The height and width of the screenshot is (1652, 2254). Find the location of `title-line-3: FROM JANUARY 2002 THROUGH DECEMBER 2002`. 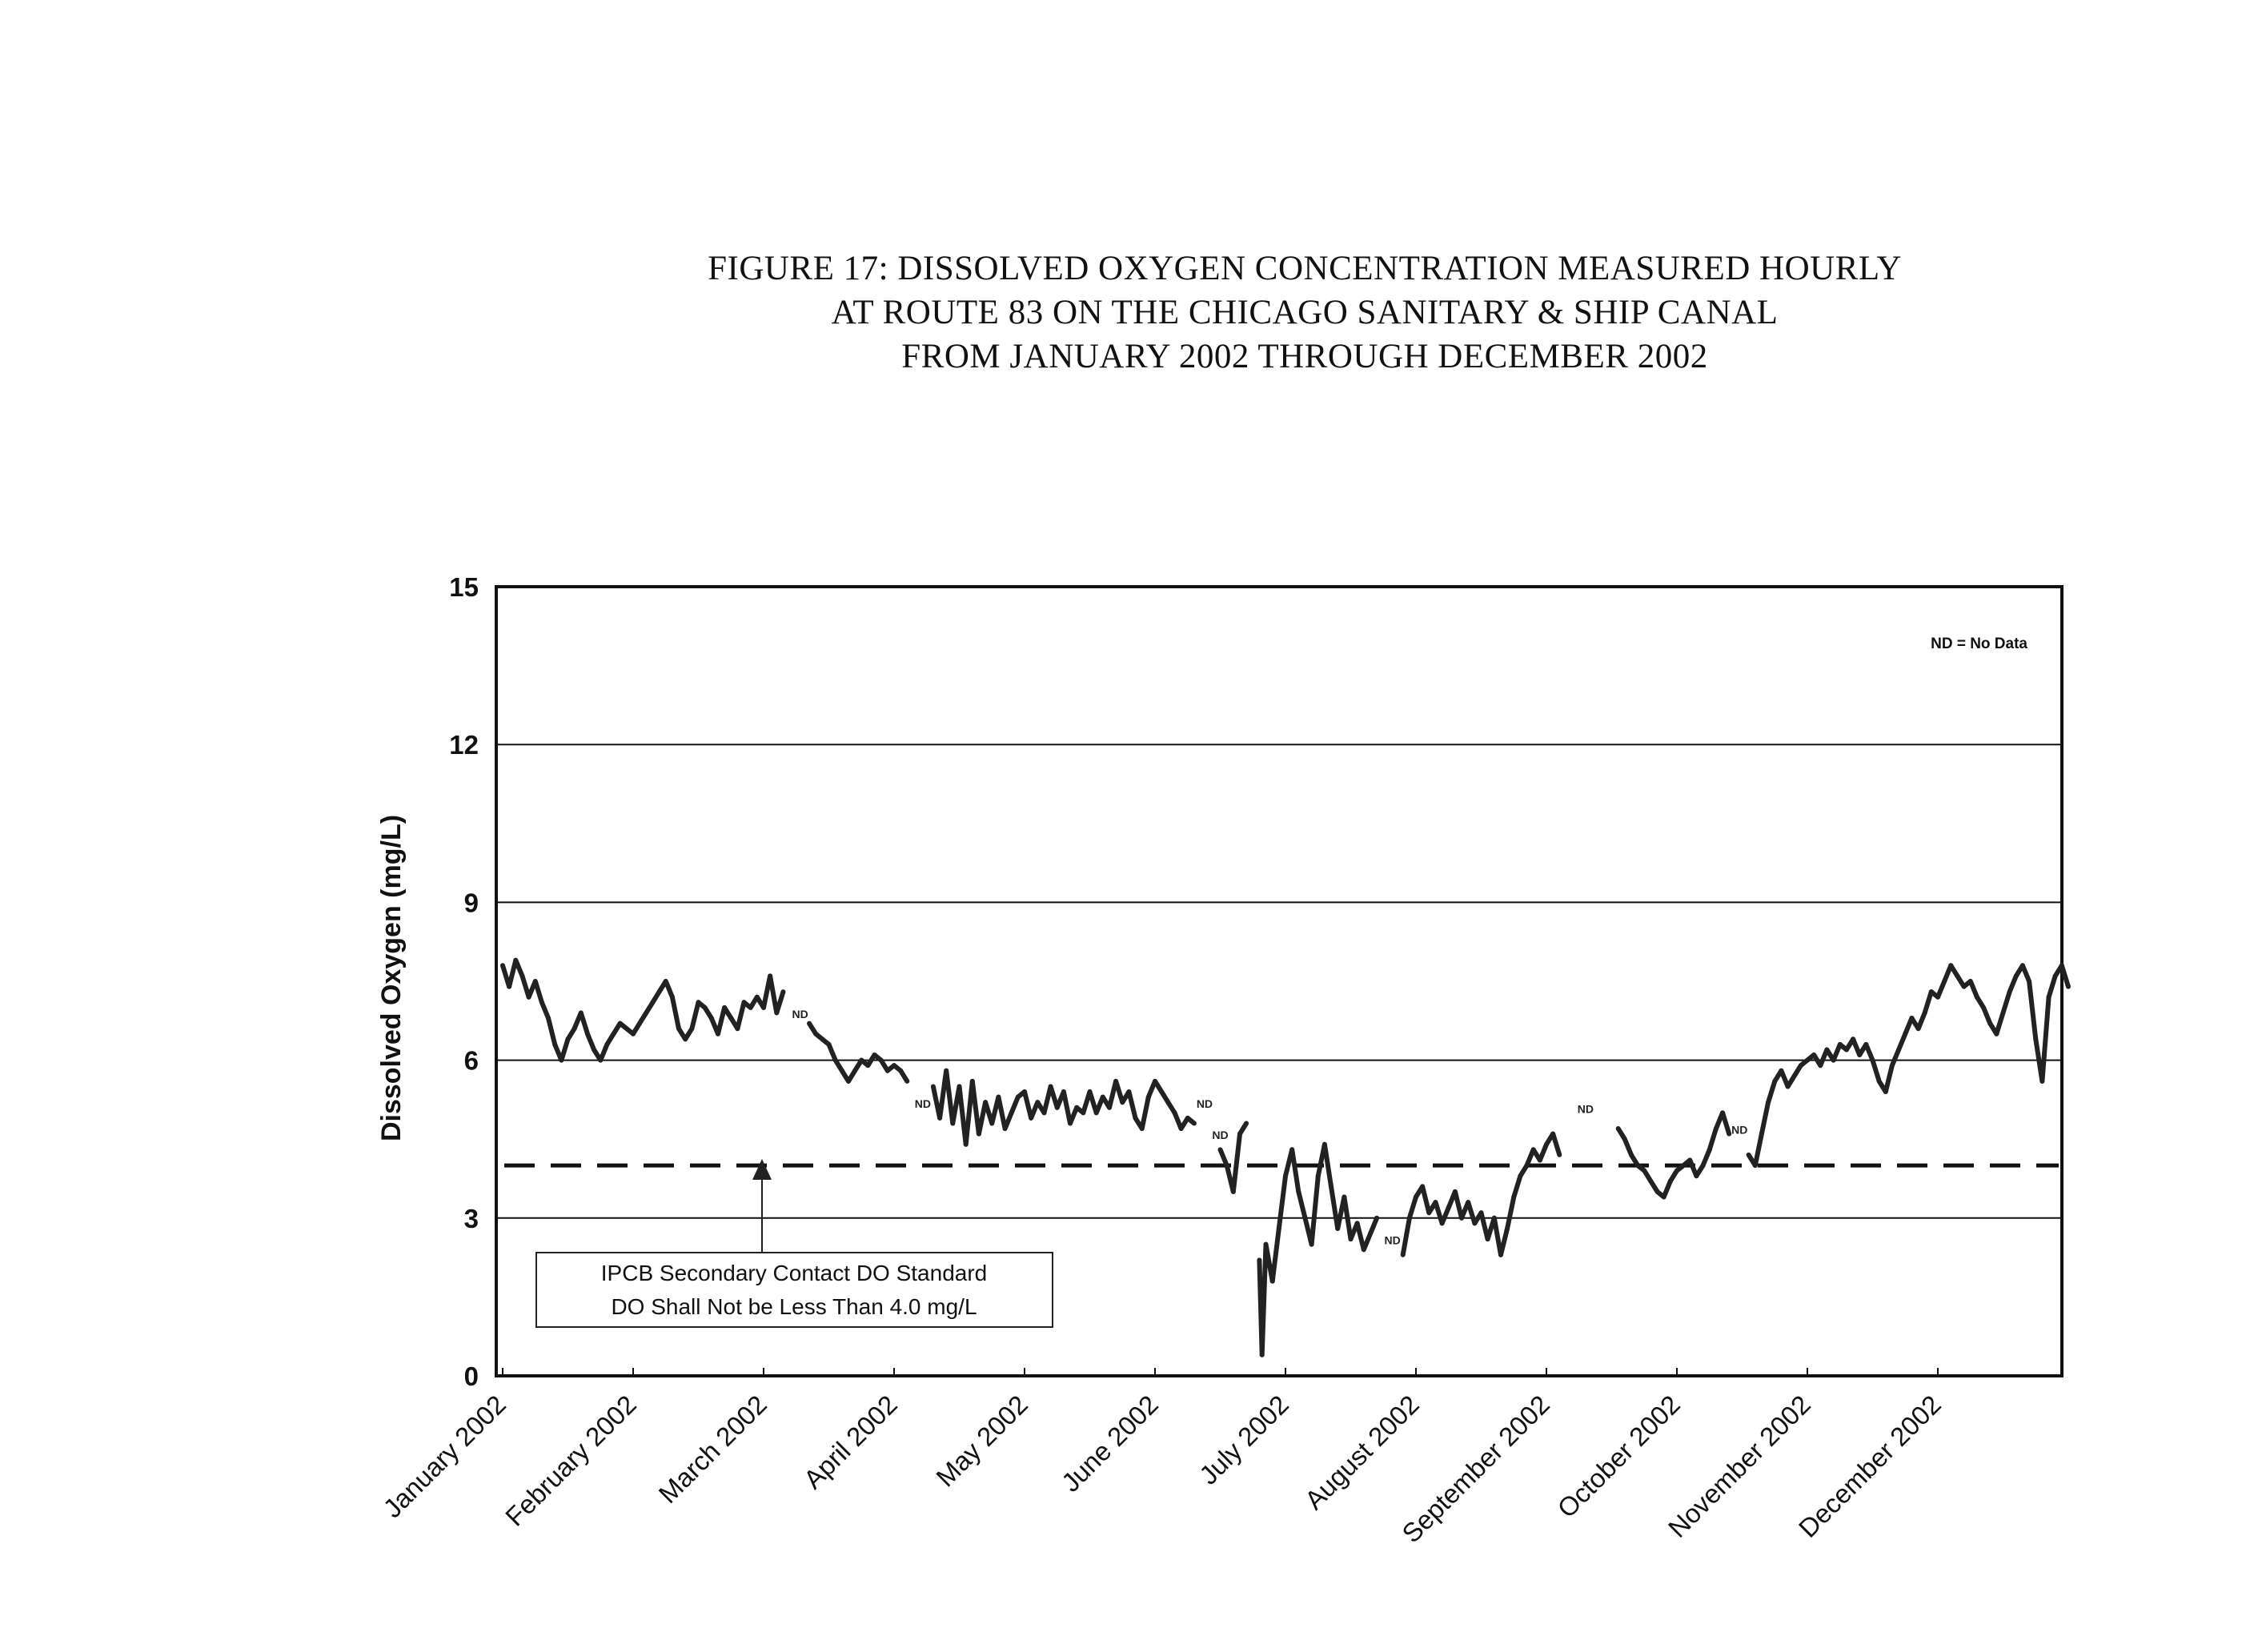

title-line-3: FROM JANUARY 2002 THROUGH DECEMBER 2002 is located at coordinates (1305, 356).